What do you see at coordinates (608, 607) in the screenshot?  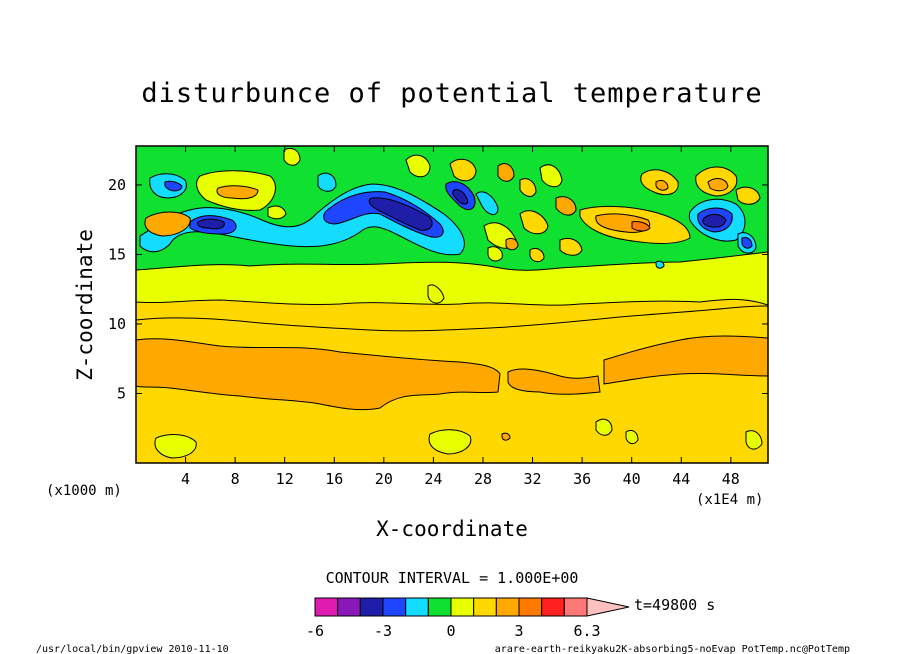 I see `colorbar-extend-triangle` at bounding box center [608, 607].